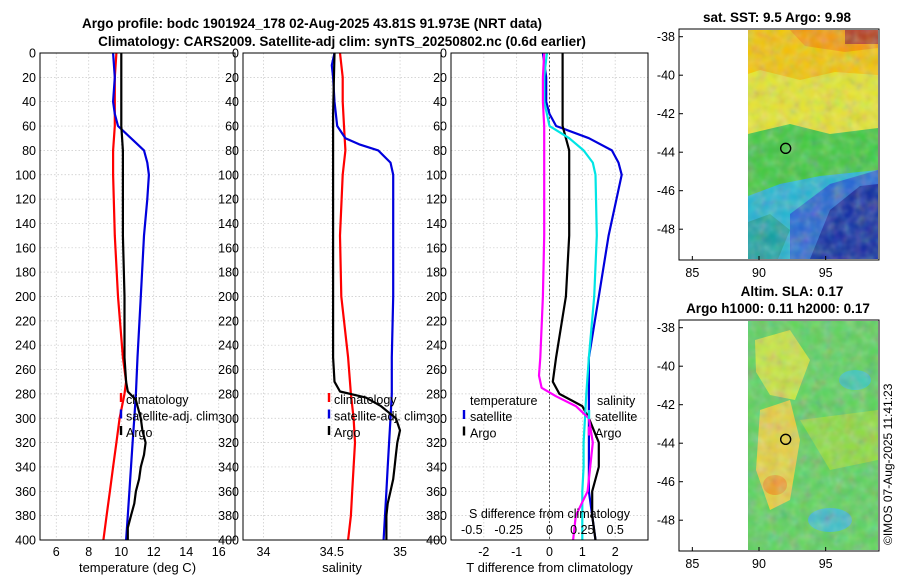  Describe the element at coordinates (443, 54) in the screenshot. I see `difference-ytick-label: 0` at that location.